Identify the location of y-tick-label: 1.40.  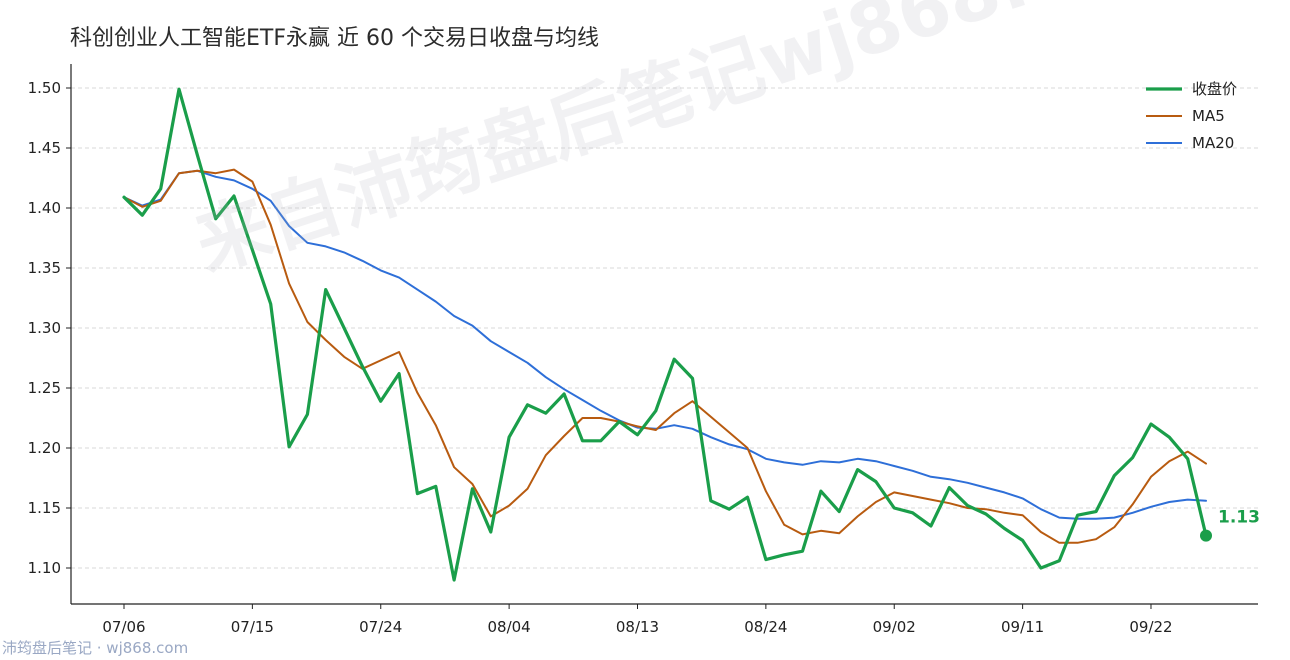
(44, 208).